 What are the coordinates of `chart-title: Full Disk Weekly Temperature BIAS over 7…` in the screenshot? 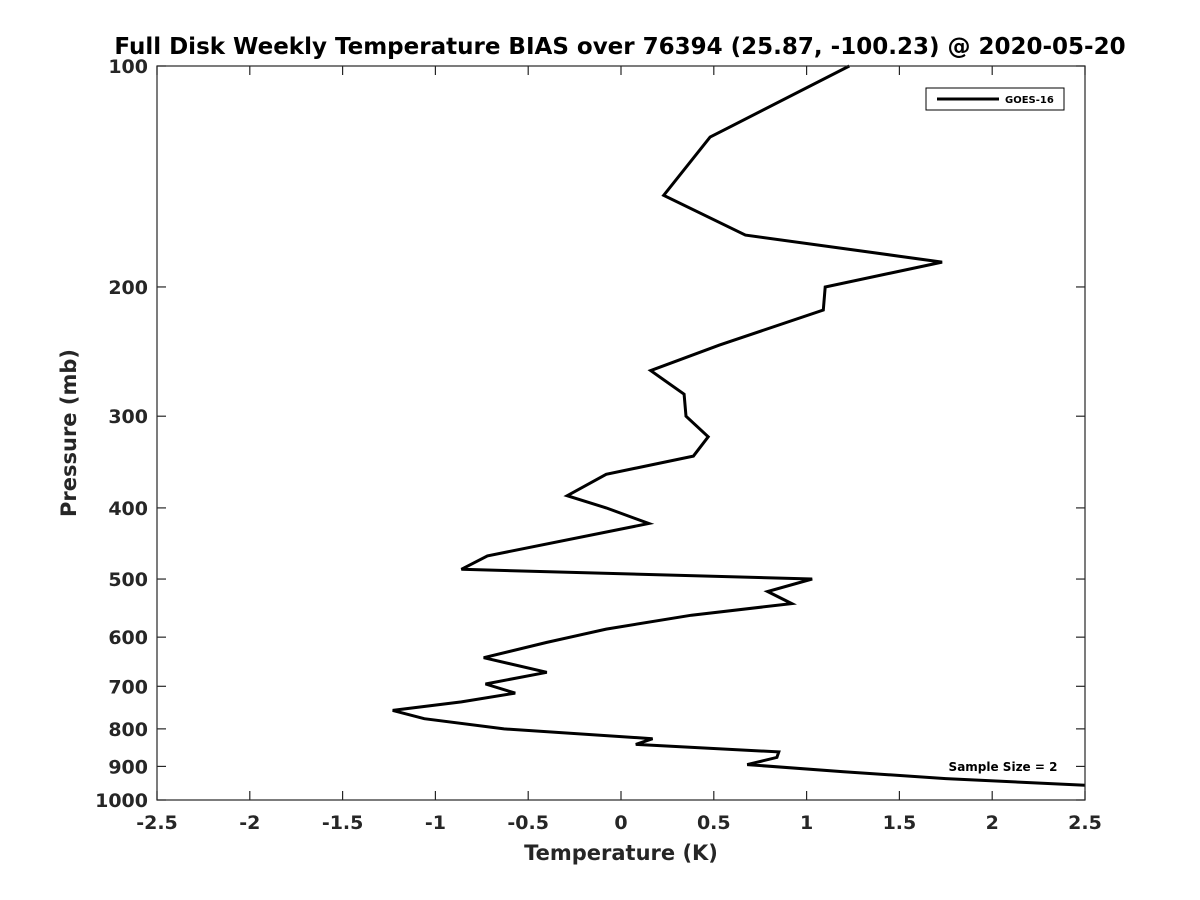 It's located at (619, 47).